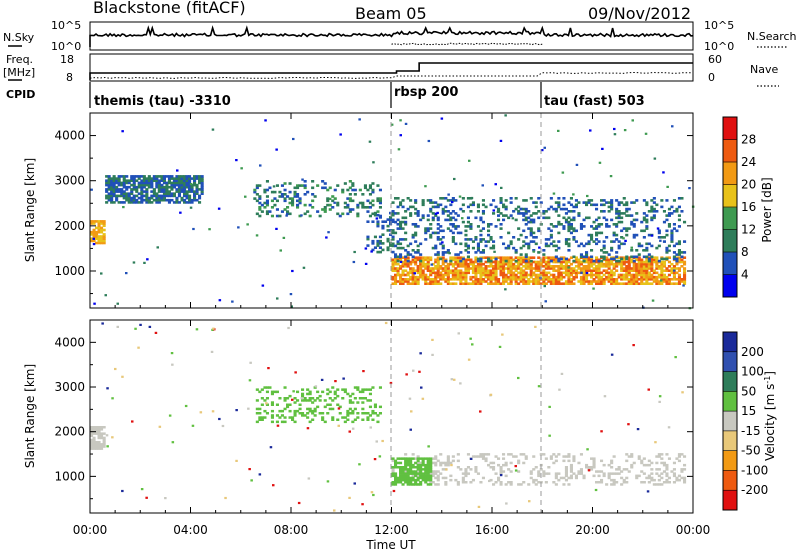  What do you see at coordinates (764, 69) in the screenshot?
I see `freq-right-label: Nave` at bounding box center [764, 69].